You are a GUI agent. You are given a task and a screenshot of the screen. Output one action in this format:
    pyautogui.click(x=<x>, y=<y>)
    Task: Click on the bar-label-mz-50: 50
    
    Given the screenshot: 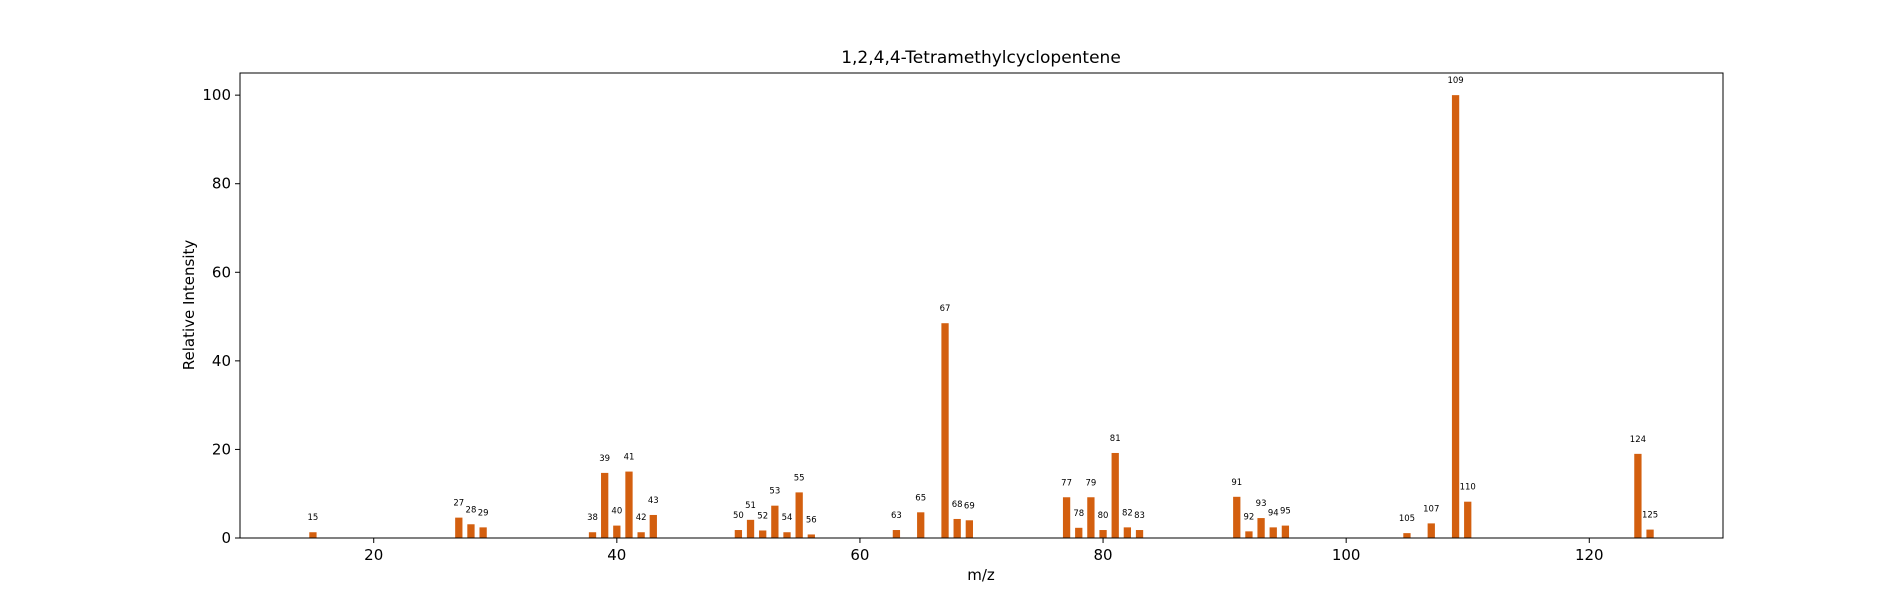 What is the action you would take?
    pyautogui.click(x=738, y=516)
    